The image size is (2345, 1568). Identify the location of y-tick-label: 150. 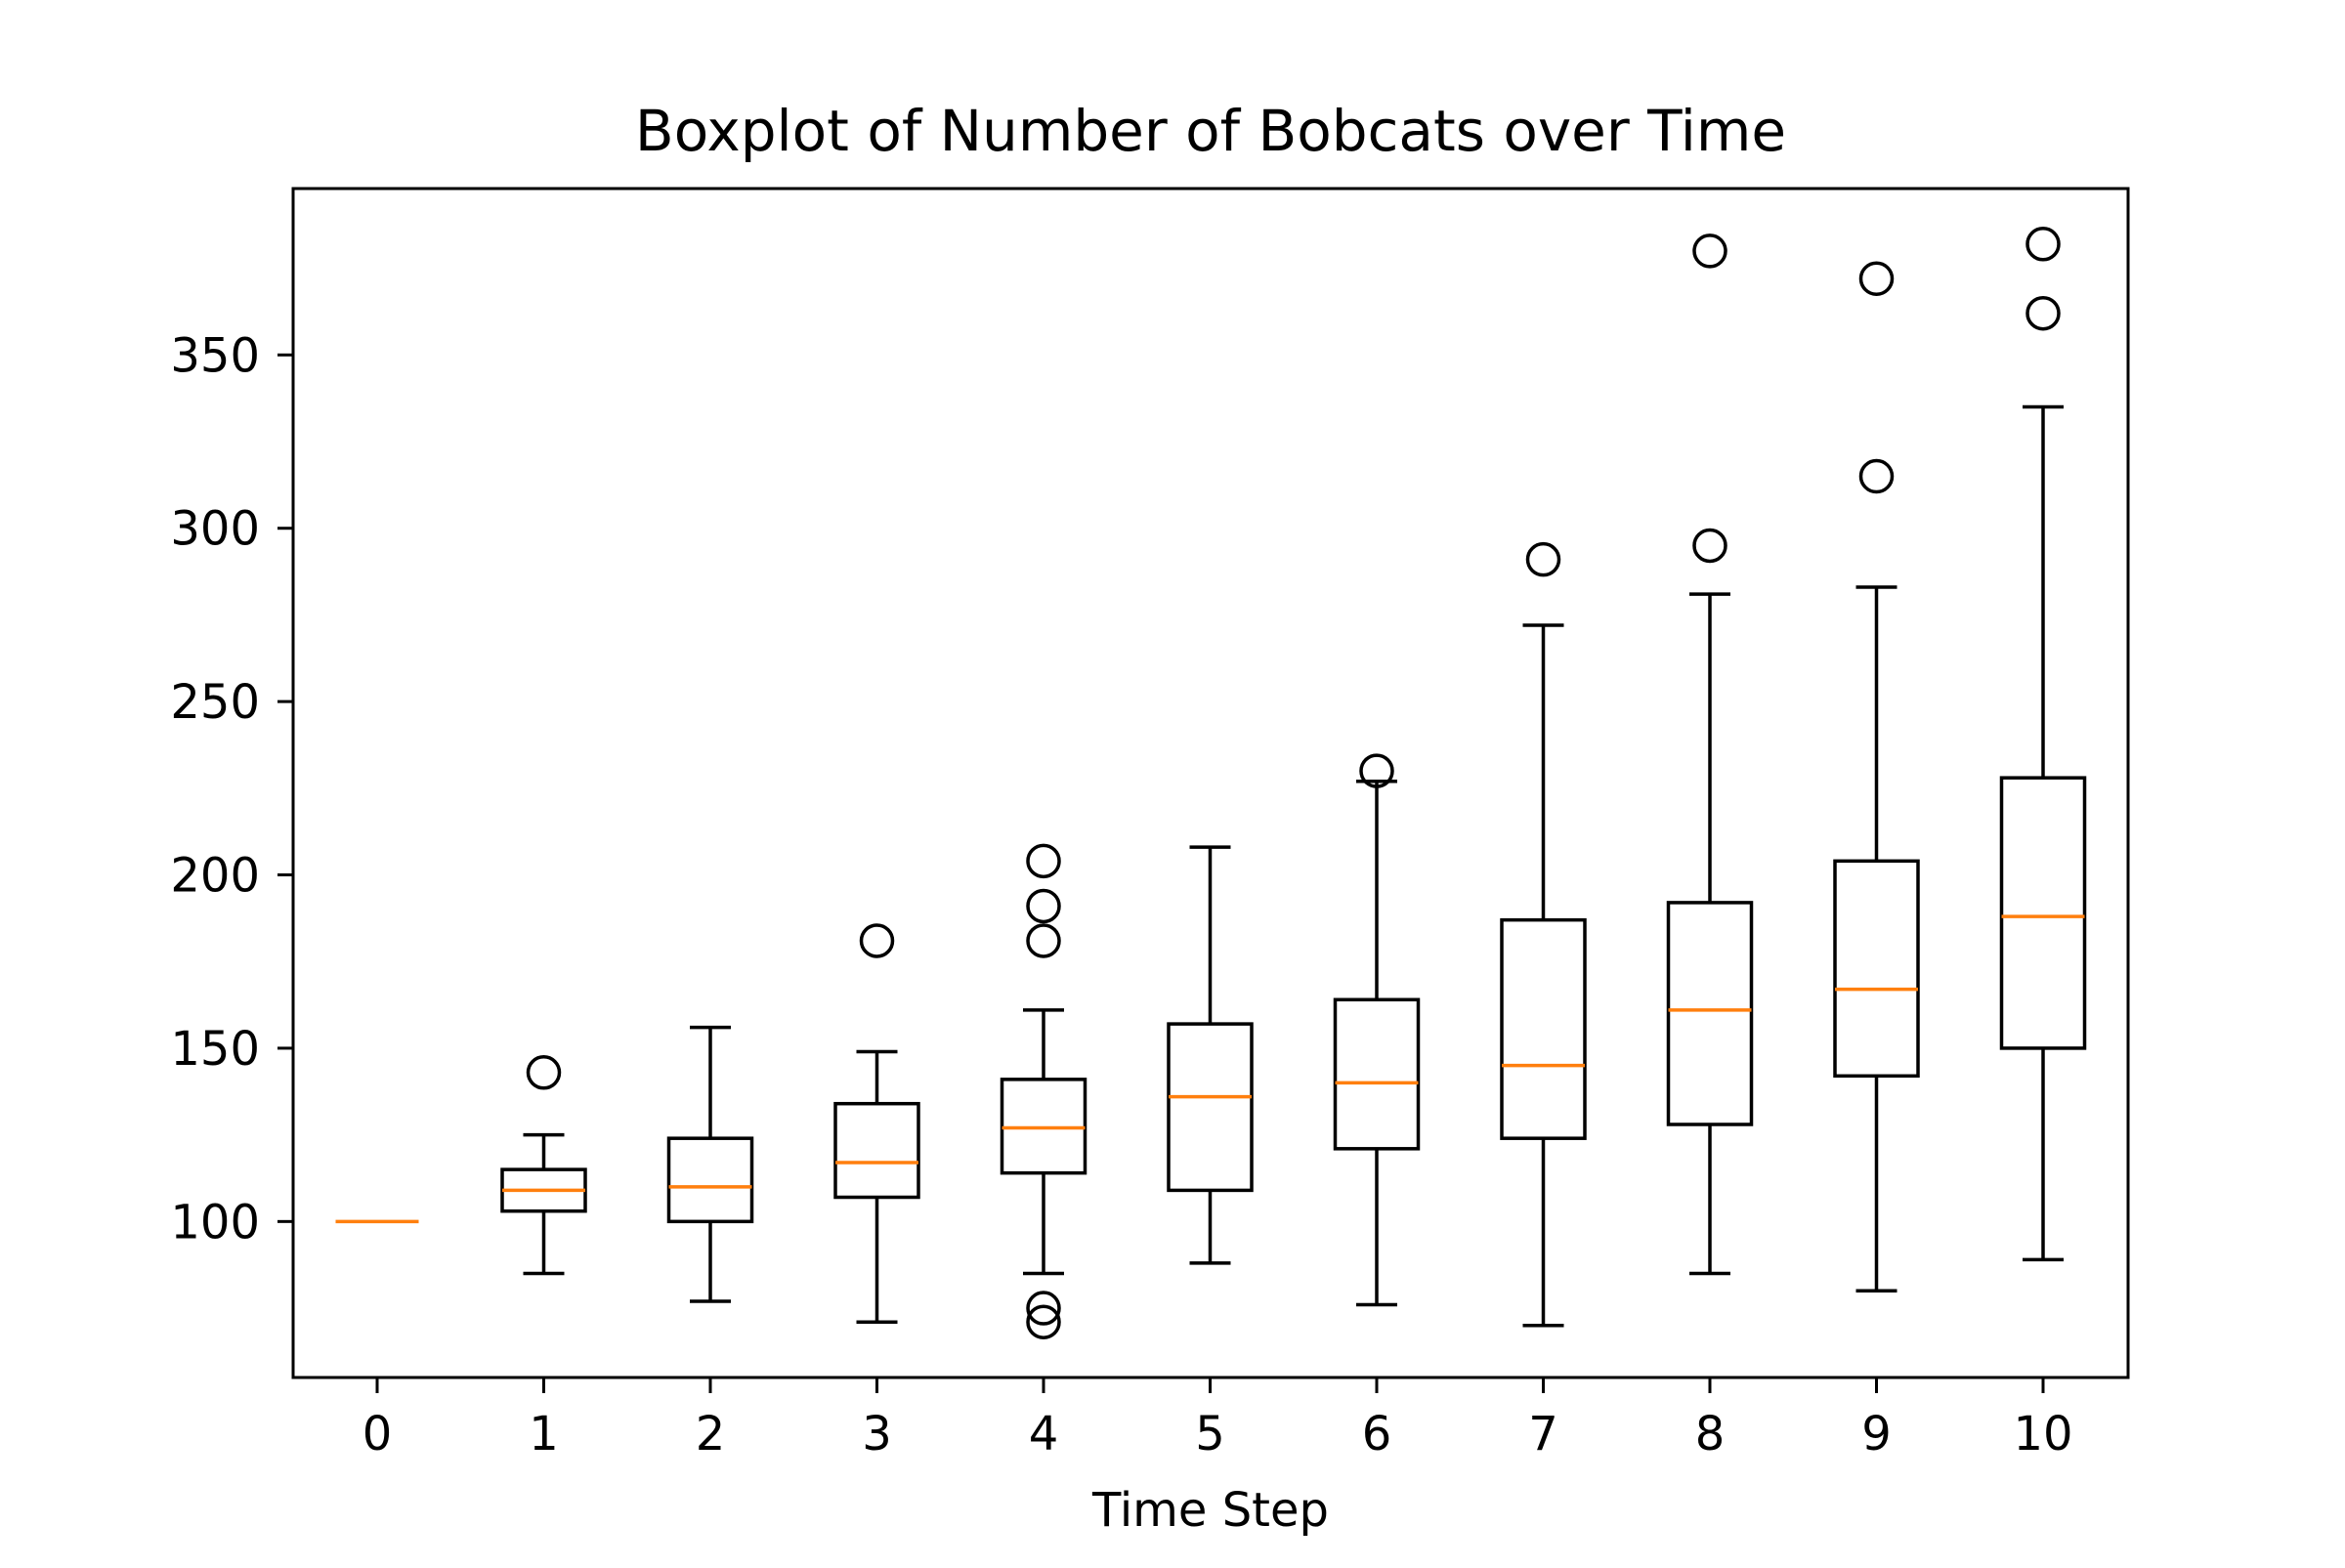
(215, 1049).